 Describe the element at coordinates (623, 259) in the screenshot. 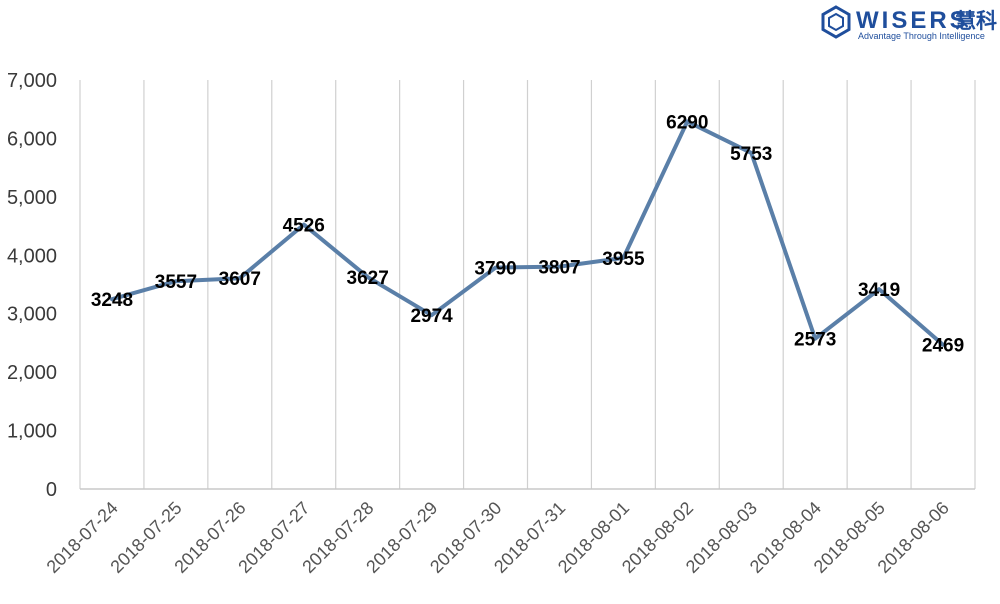

I see `data-label: 3955` at that location.